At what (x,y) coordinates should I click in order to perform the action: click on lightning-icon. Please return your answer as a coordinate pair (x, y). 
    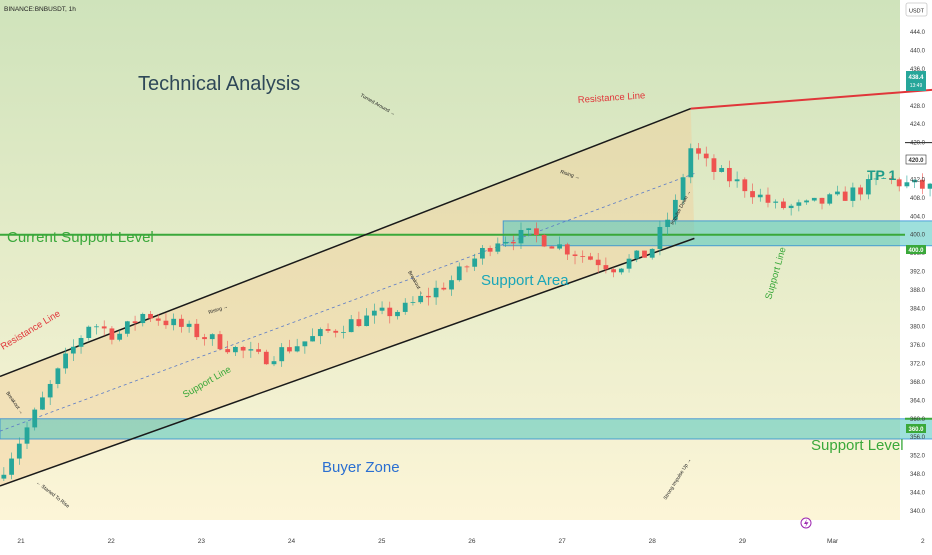
    Looking at the image, I should click on (806, 523).